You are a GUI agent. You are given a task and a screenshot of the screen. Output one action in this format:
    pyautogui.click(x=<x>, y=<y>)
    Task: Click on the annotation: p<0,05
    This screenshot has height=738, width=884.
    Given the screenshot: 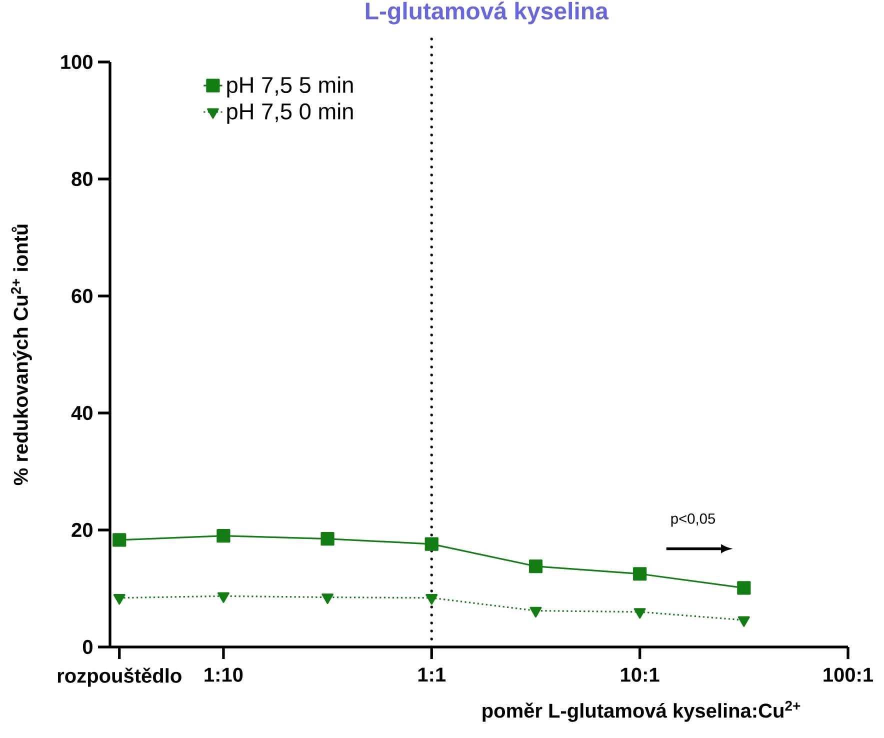 What is the action you would take?
    pyautogui.click(x=693, y=520)
    